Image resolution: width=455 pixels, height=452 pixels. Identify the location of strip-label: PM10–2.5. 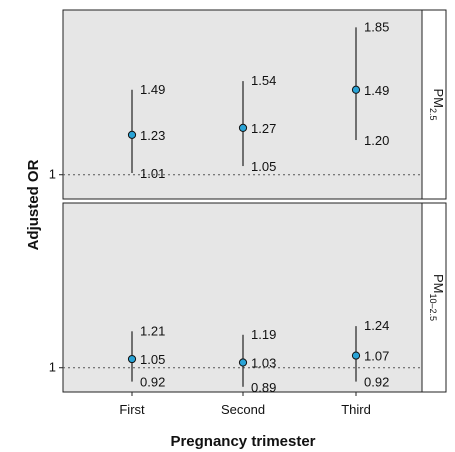
(437, 297).